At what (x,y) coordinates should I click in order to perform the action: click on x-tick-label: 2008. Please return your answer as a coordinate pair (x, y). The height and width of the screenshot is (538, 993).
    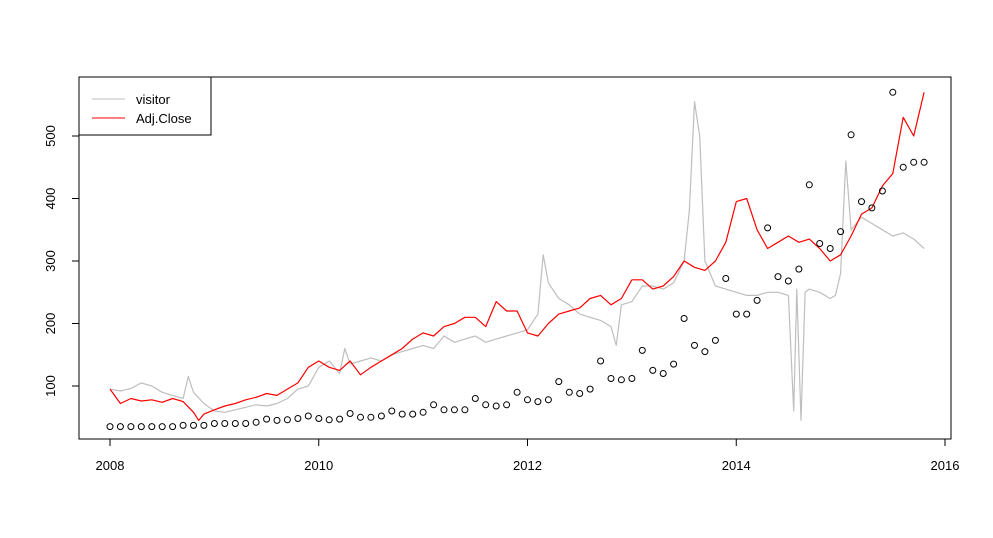
    Looking at the image, I should click on (110, 465).